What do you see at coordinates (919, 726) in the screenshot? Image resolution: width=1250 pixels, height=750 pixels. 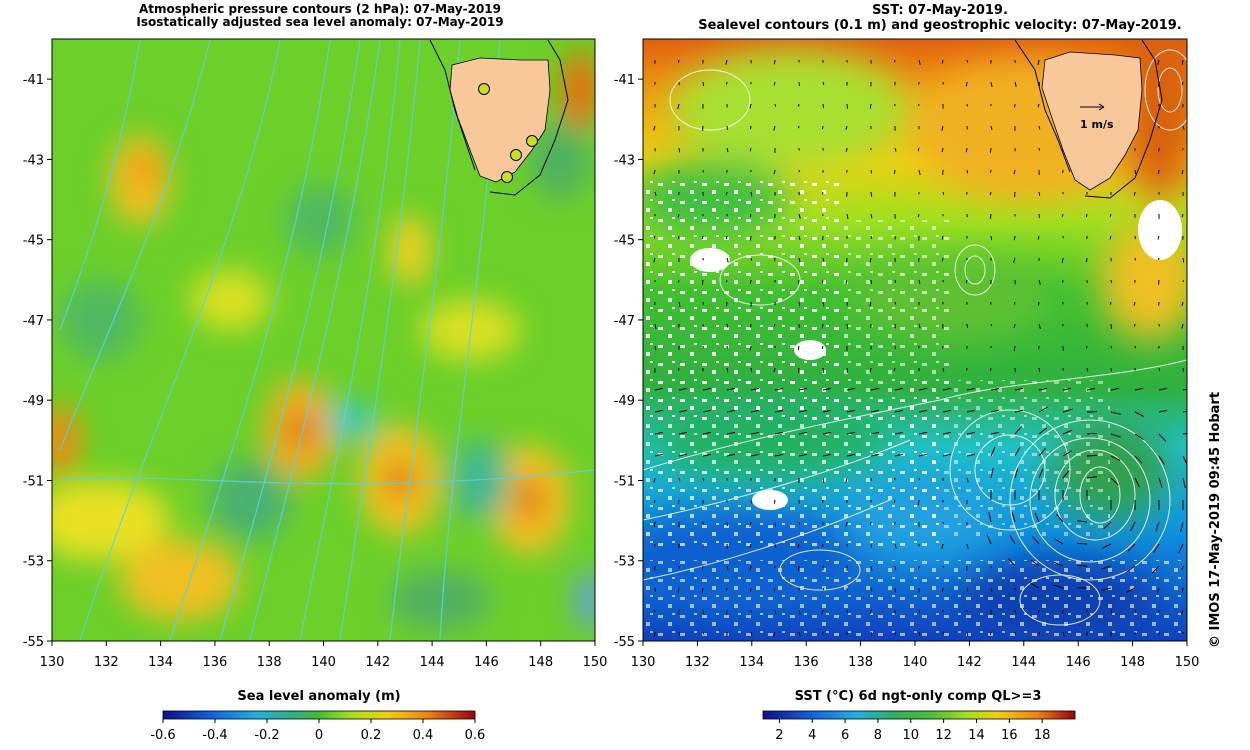 I see `right-colorbar: 2 4 6 8 10 12 14 16 18` at bounding box center [919, 726].